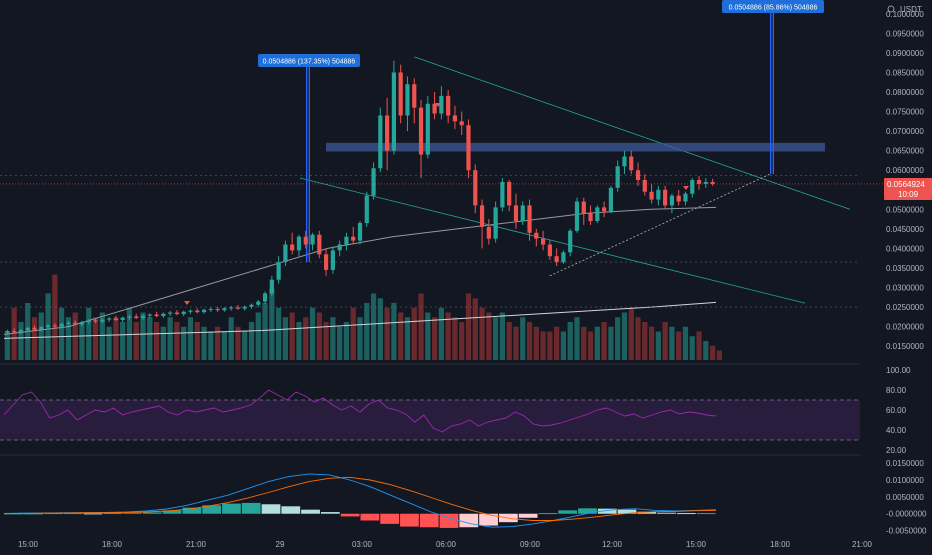  What do you see at coordinates (187, 303) in the screenshot?
I see `signal-marker` at bounding box center [187, 303].